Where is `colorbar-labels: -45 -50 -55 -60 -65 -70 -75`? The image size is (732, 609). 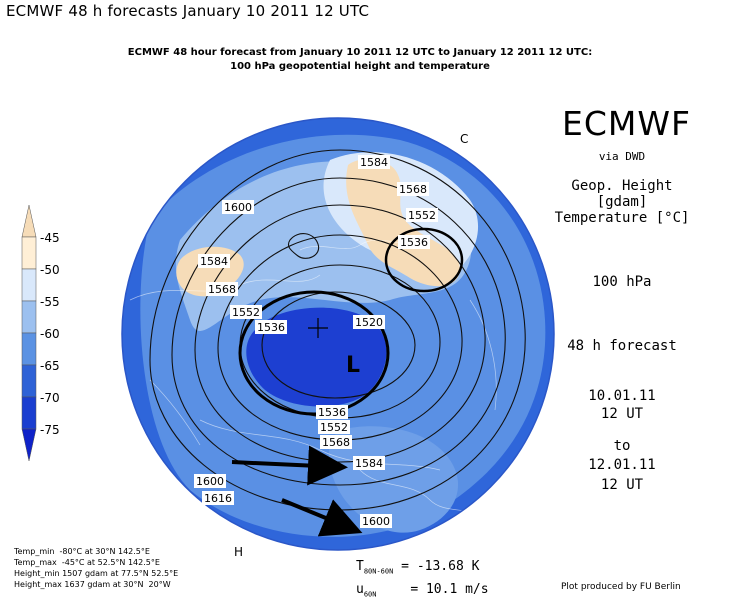 colorbar-labels: -45 -50 -55 -60 -65 -70 -75 is located at coordinates (50, 334).